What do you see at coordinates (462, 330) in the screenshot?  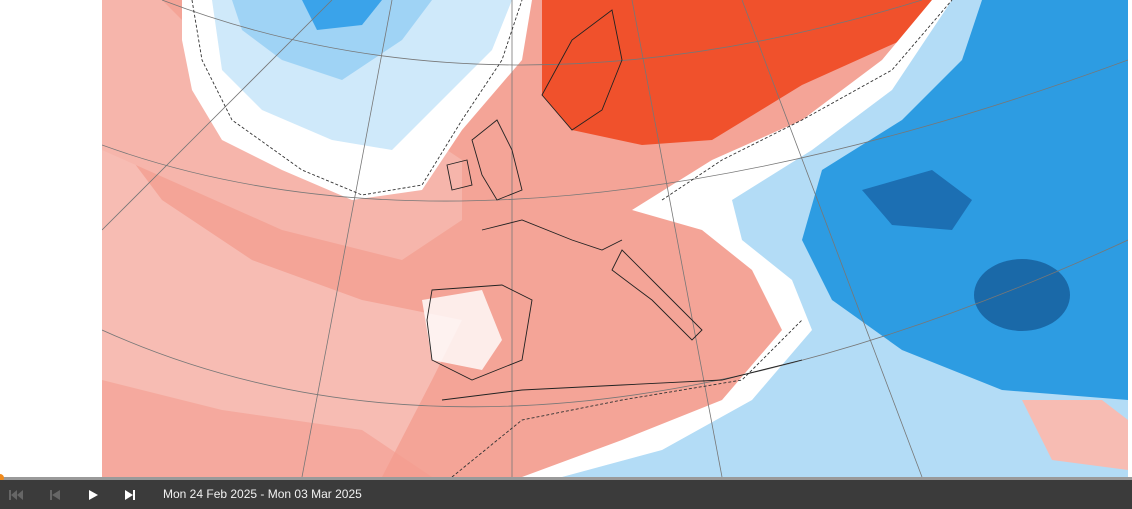 I see `neutral-zone` at bounding box center [462, 330].